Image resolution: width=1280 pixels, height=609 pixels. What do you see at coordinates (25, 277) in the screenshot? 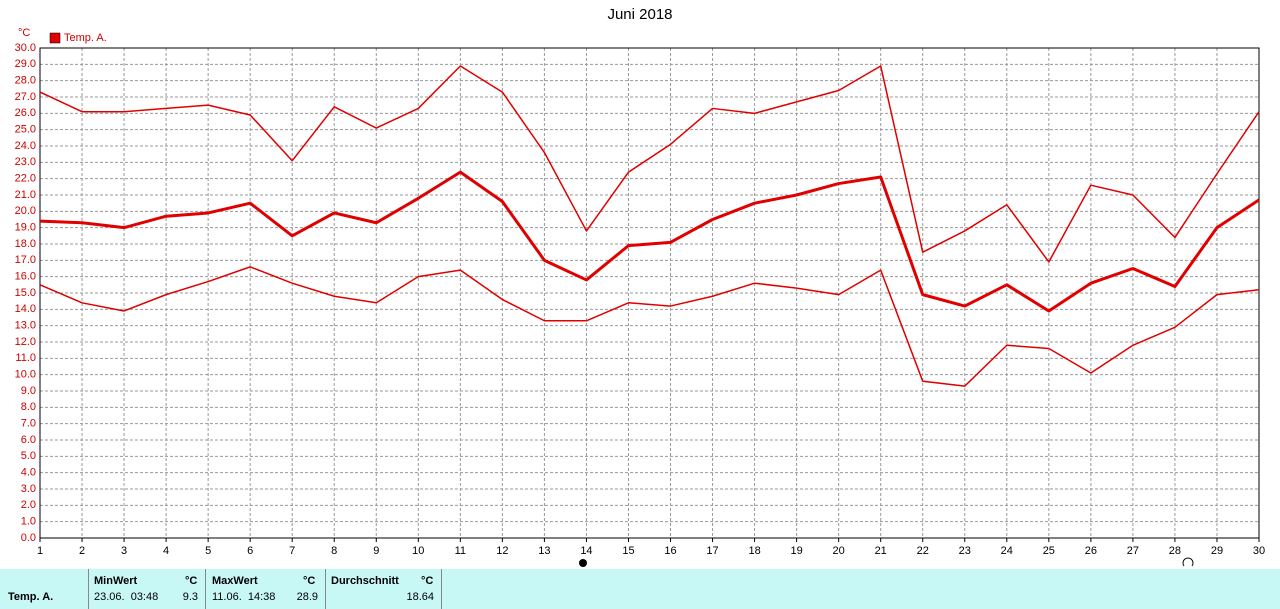
I see `y-tick-label: 16.0` at bounding box center [25, 277].